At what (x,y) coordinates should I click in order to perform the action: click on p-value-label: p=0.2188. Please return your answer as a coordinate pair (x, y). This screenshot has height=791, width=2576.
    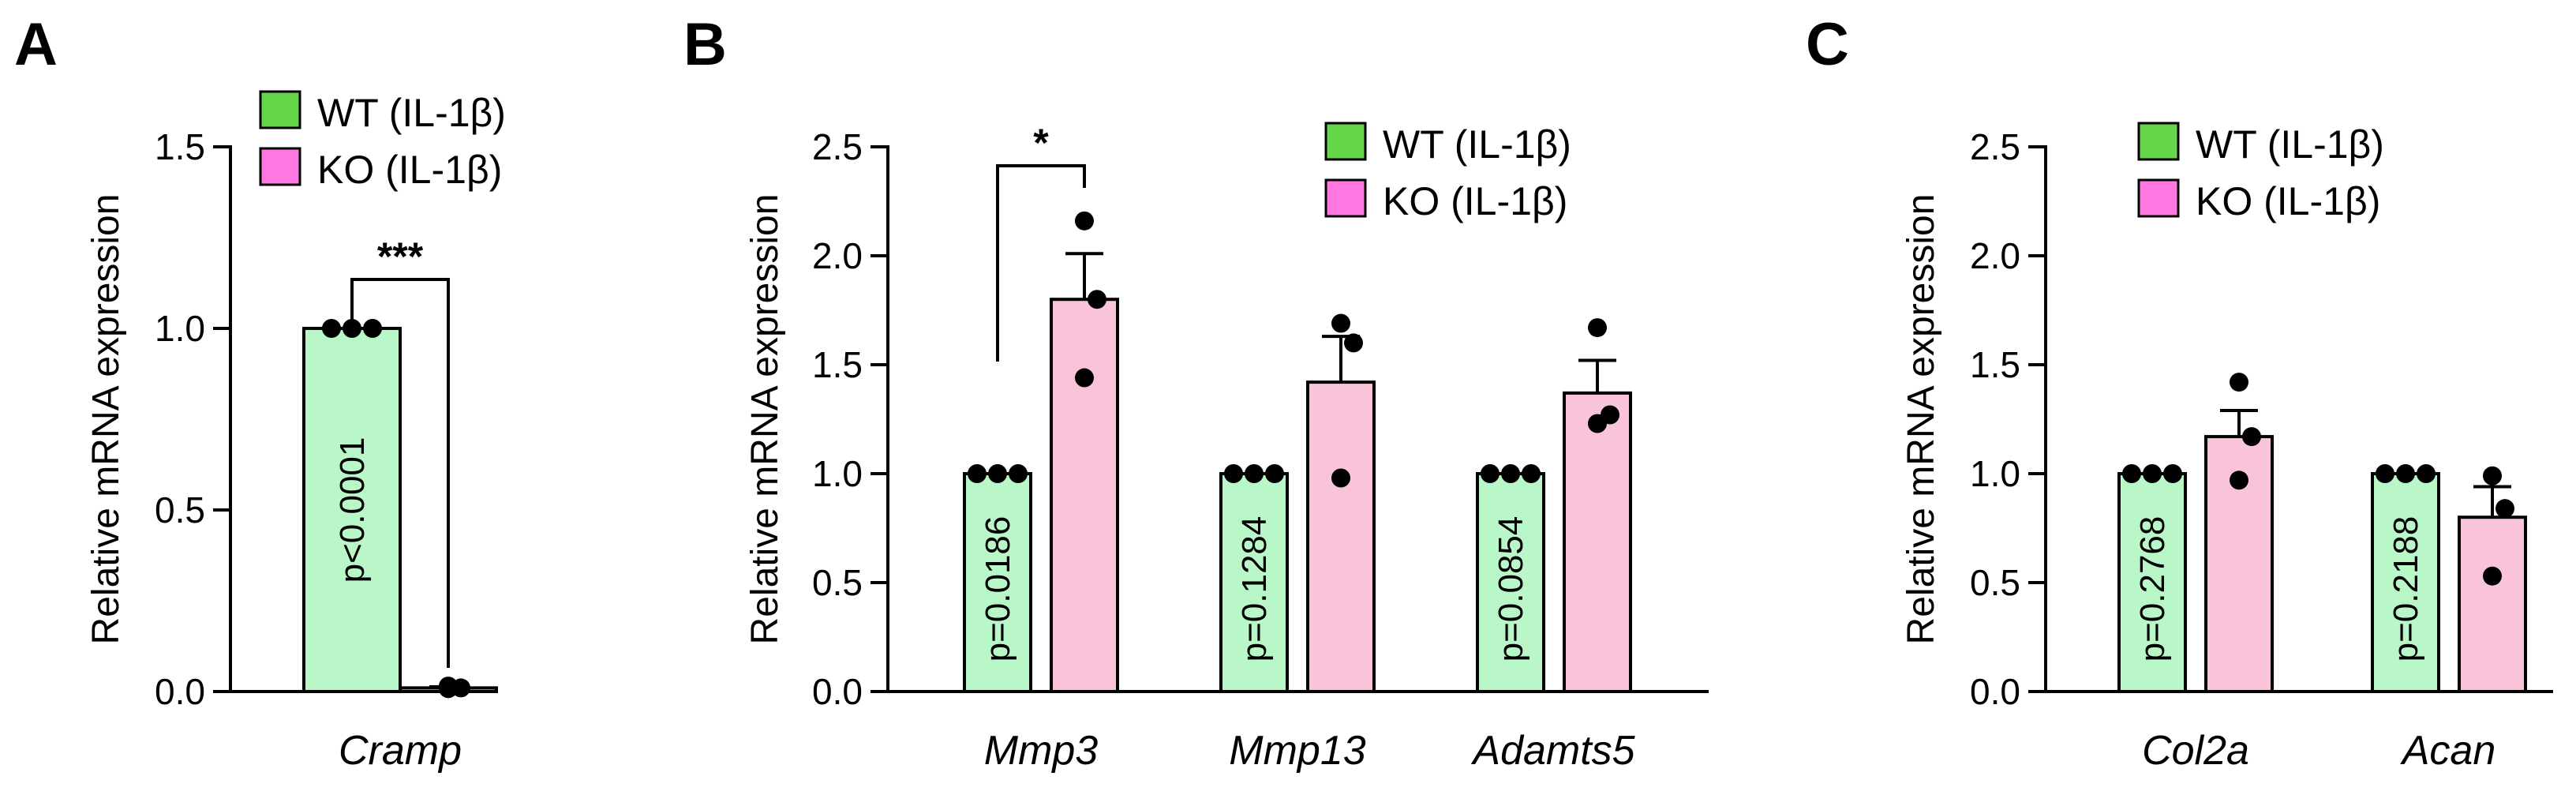
    Looking at the image, I should click on (2406, 589).